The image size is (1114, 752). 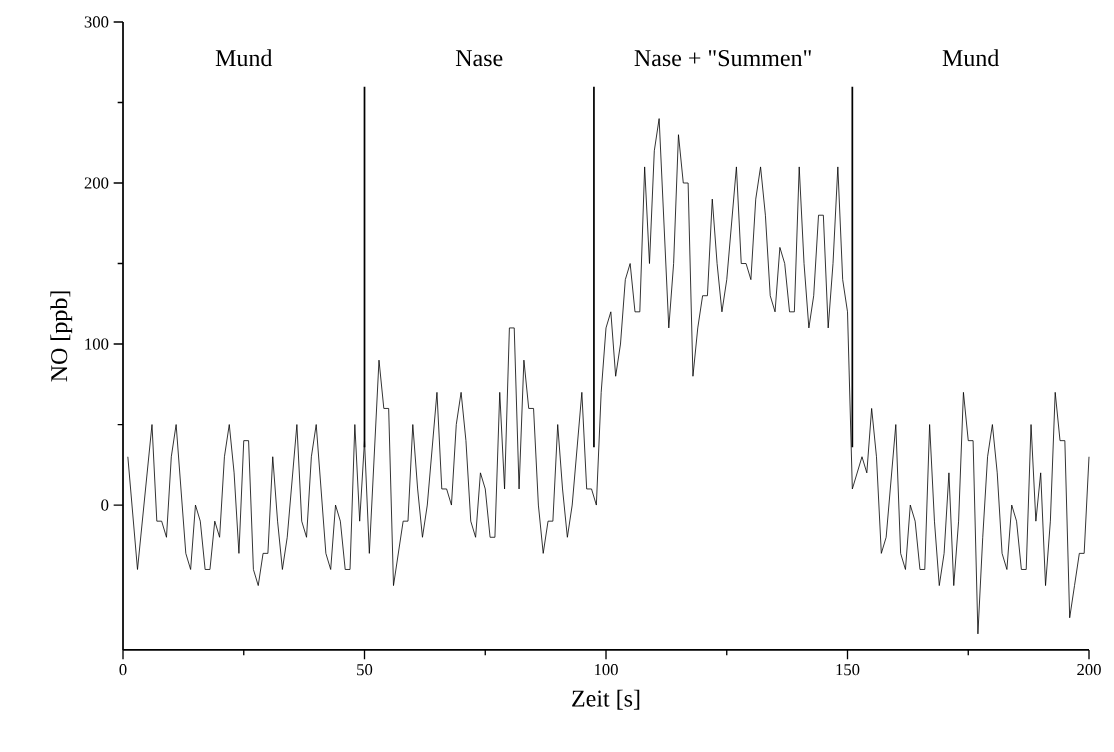 What do you see at coordinates (606, 670) in the screenshot?
I see `x-tick-label: 100` at bounding box center [606, 670].